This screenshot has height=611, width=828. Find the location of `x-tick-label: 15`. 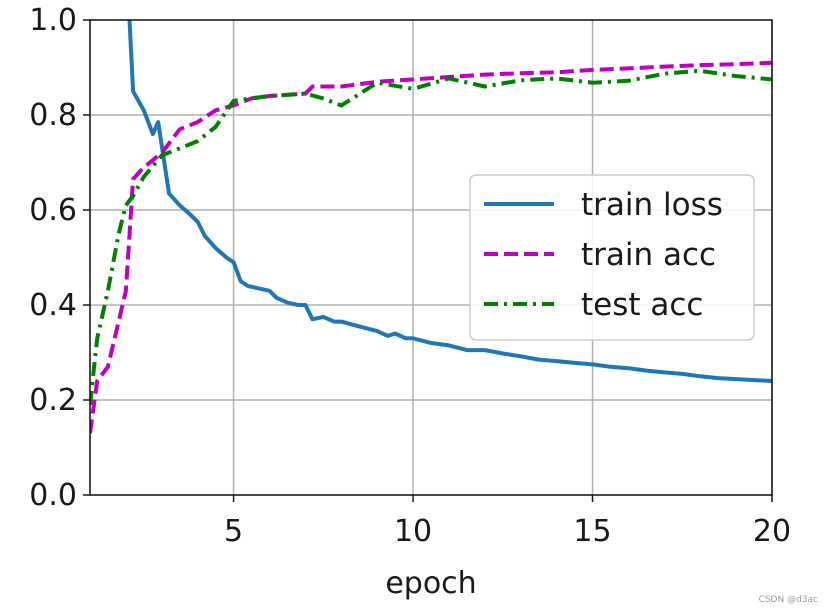

x-tick-label: 15 is located at coordinates (592, 531).